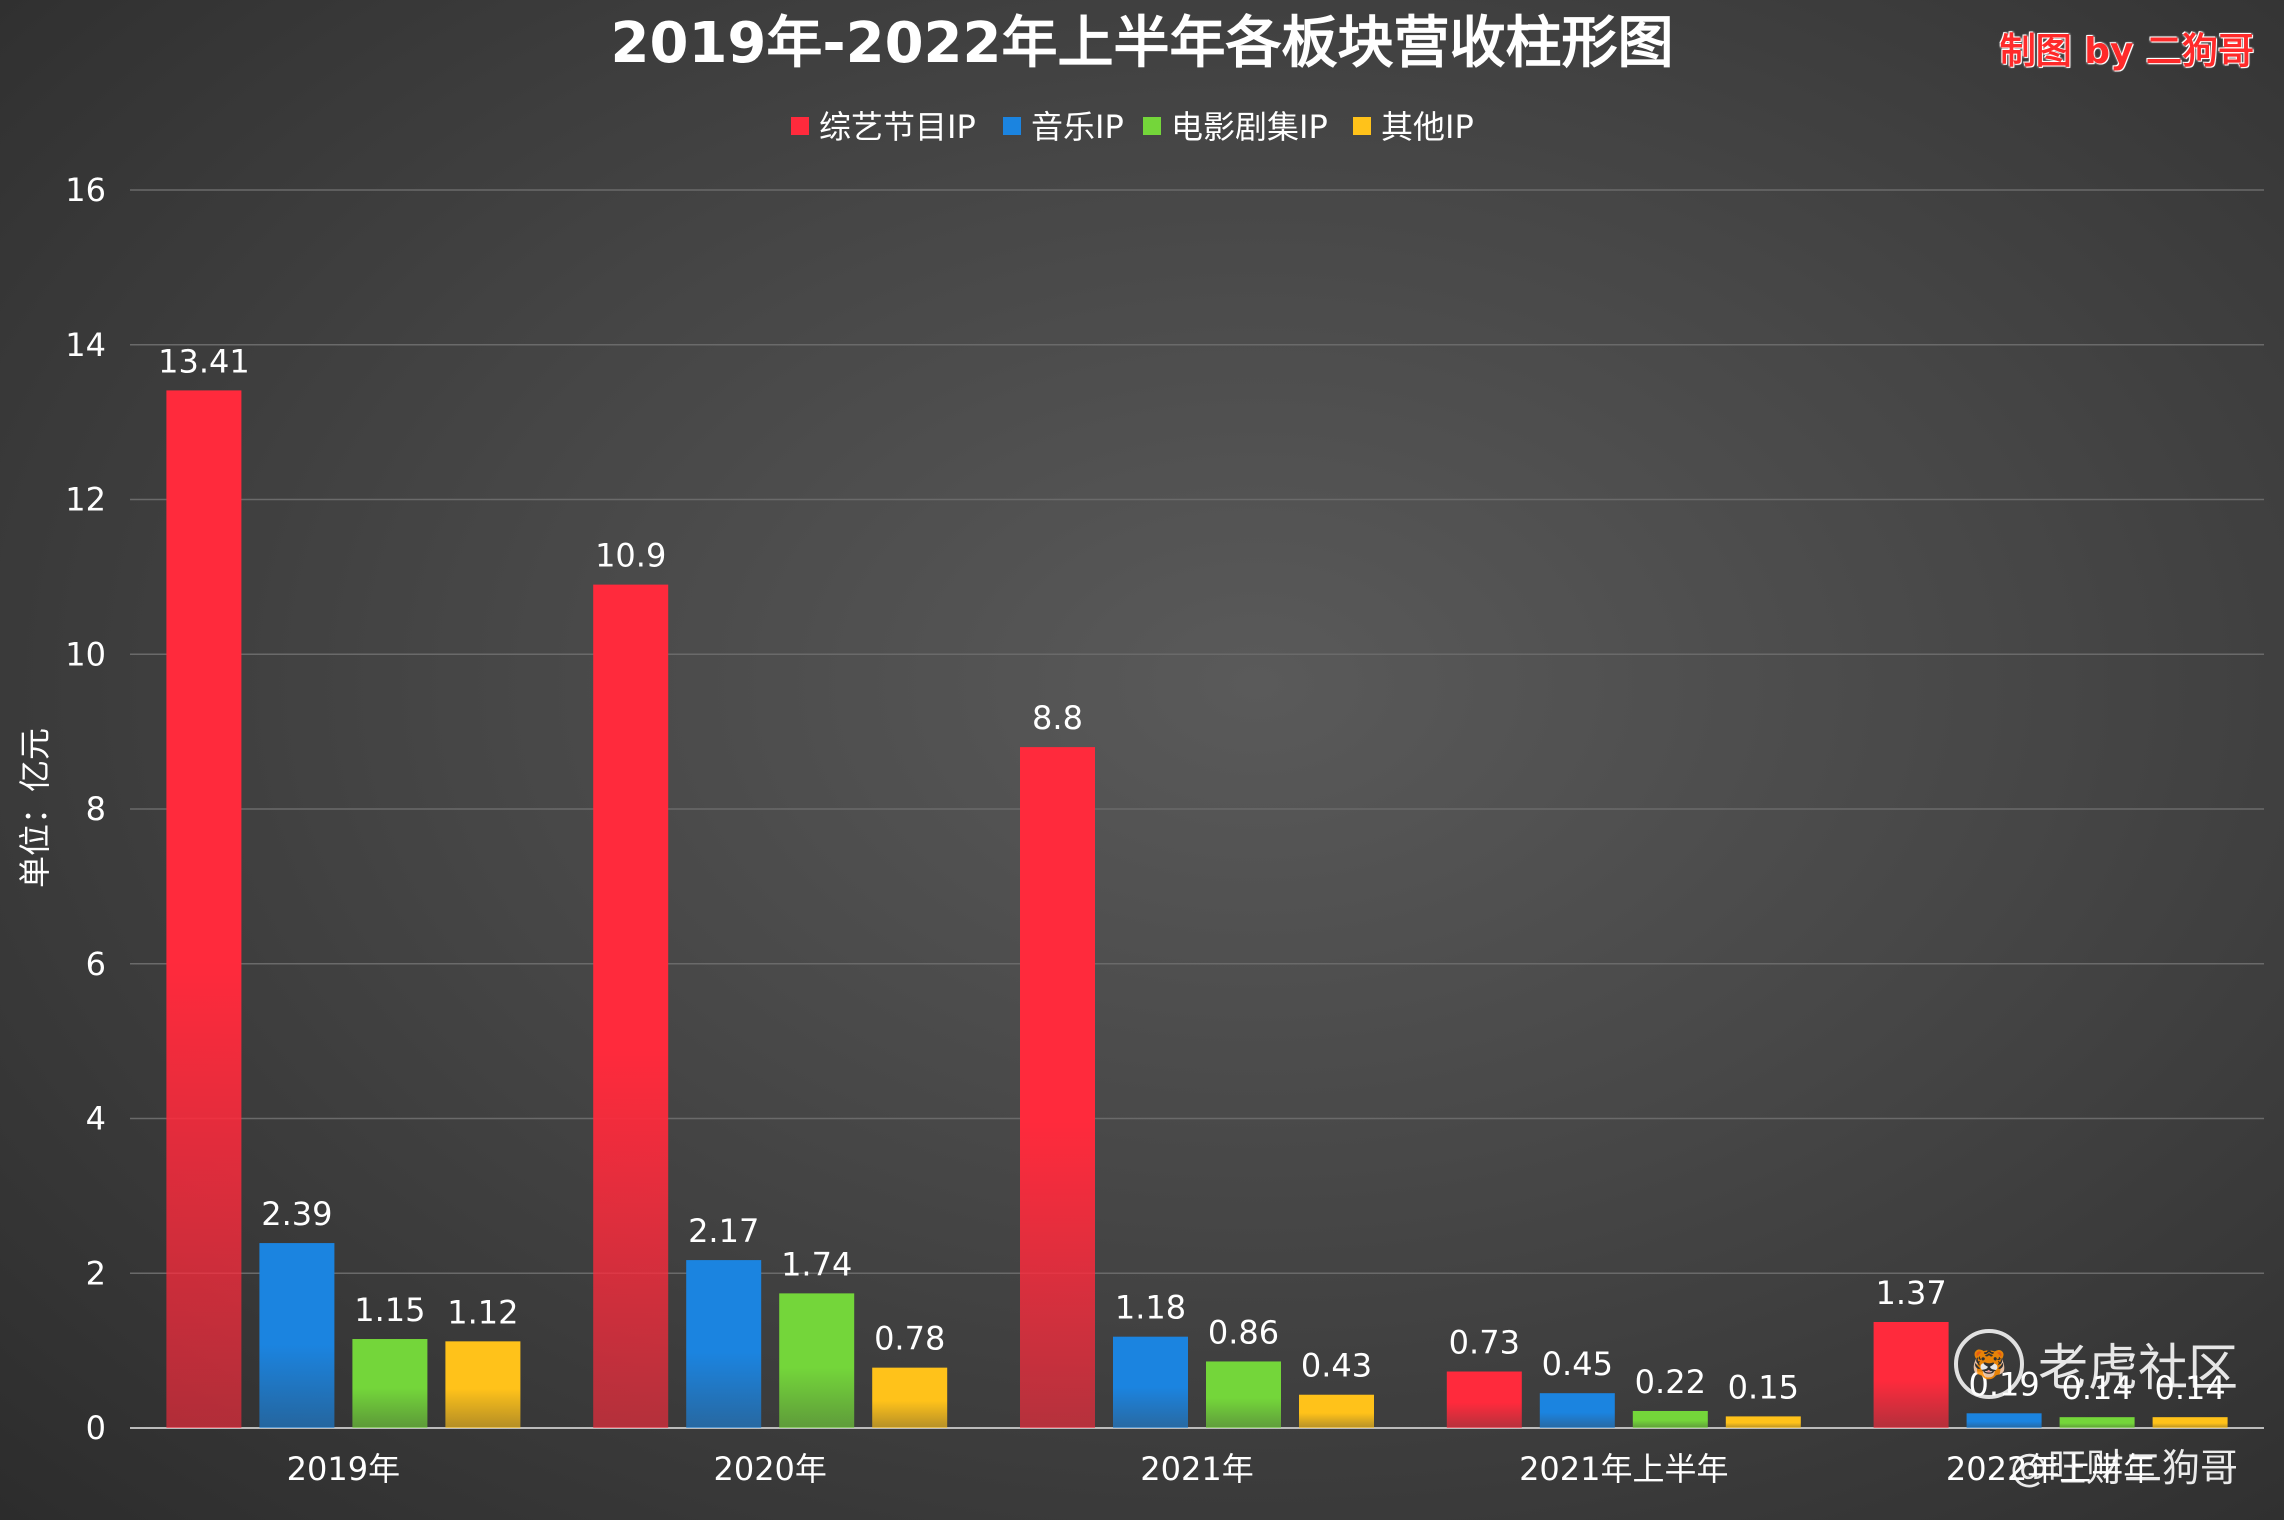 The image size is (2284, 1520). I want to click on data-label: 1.37, so click(1910, 1293).